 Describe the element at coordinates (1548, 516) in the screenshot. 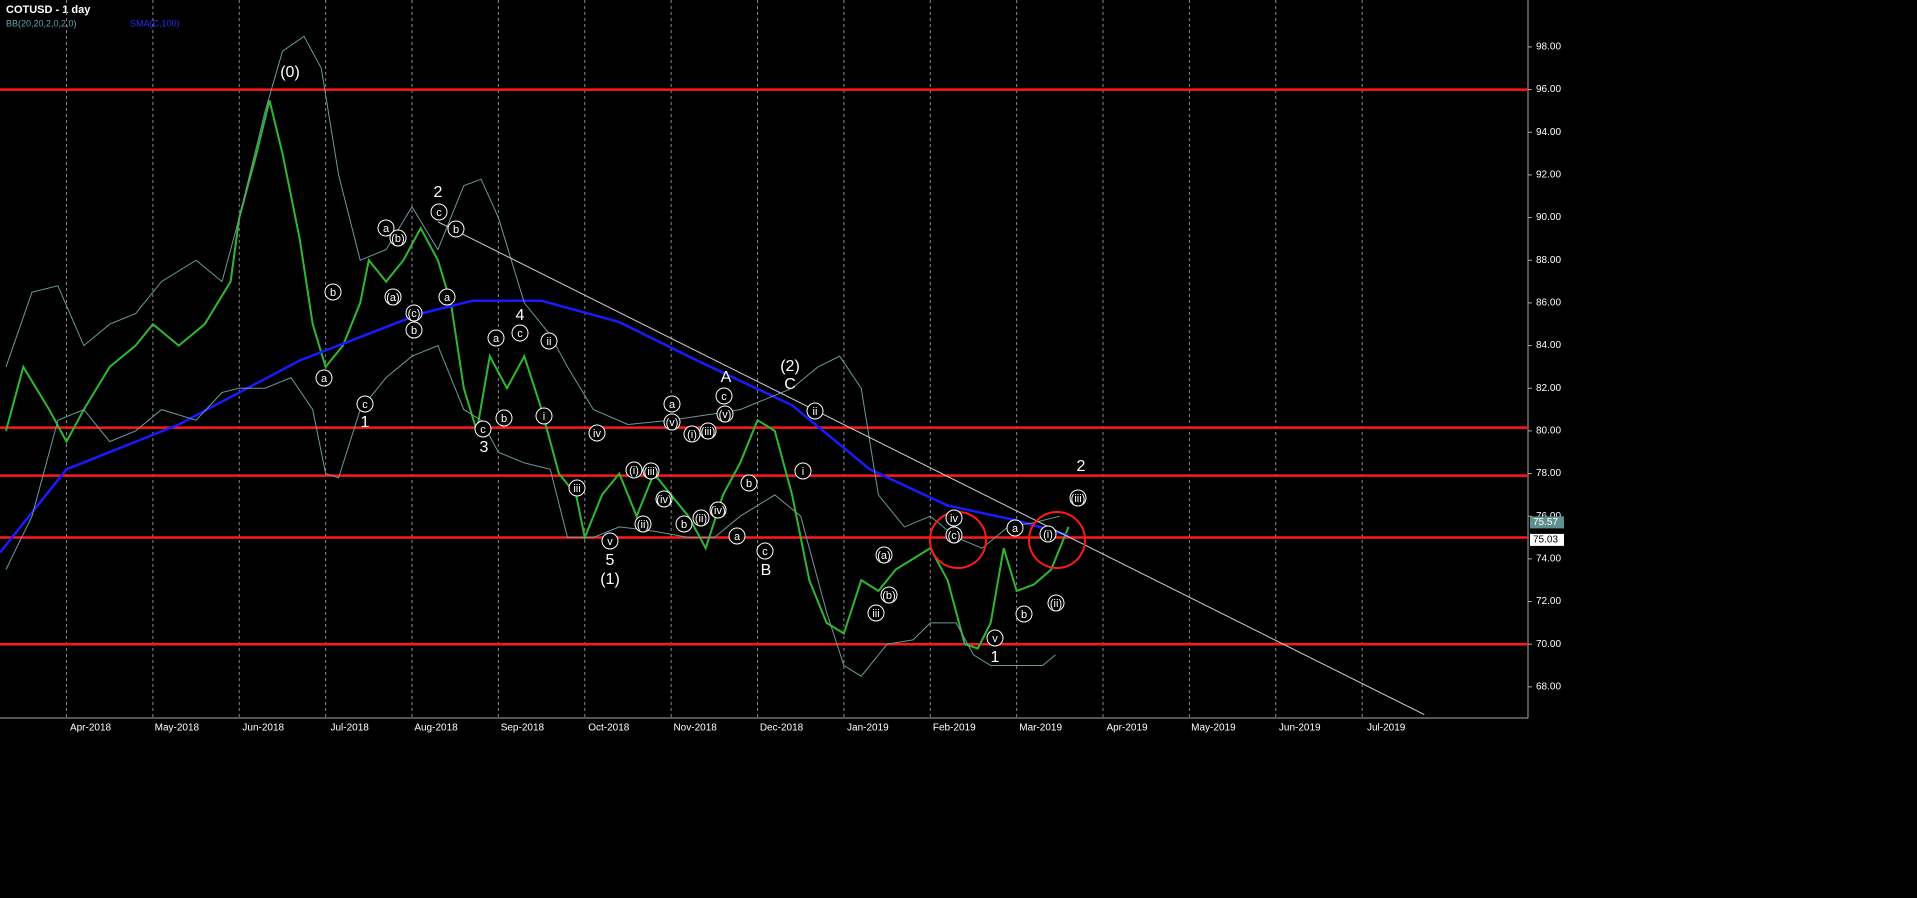

I see `y-tick-label: 76.00` at that location.